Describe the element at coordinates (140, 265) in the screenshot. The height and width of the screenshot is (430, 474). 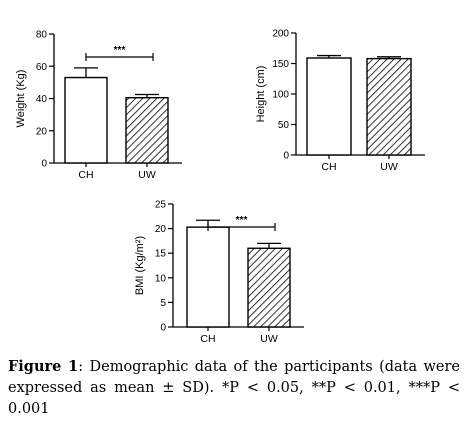
I see `y-axis-label: BMI (Kg/m²)` at that location.